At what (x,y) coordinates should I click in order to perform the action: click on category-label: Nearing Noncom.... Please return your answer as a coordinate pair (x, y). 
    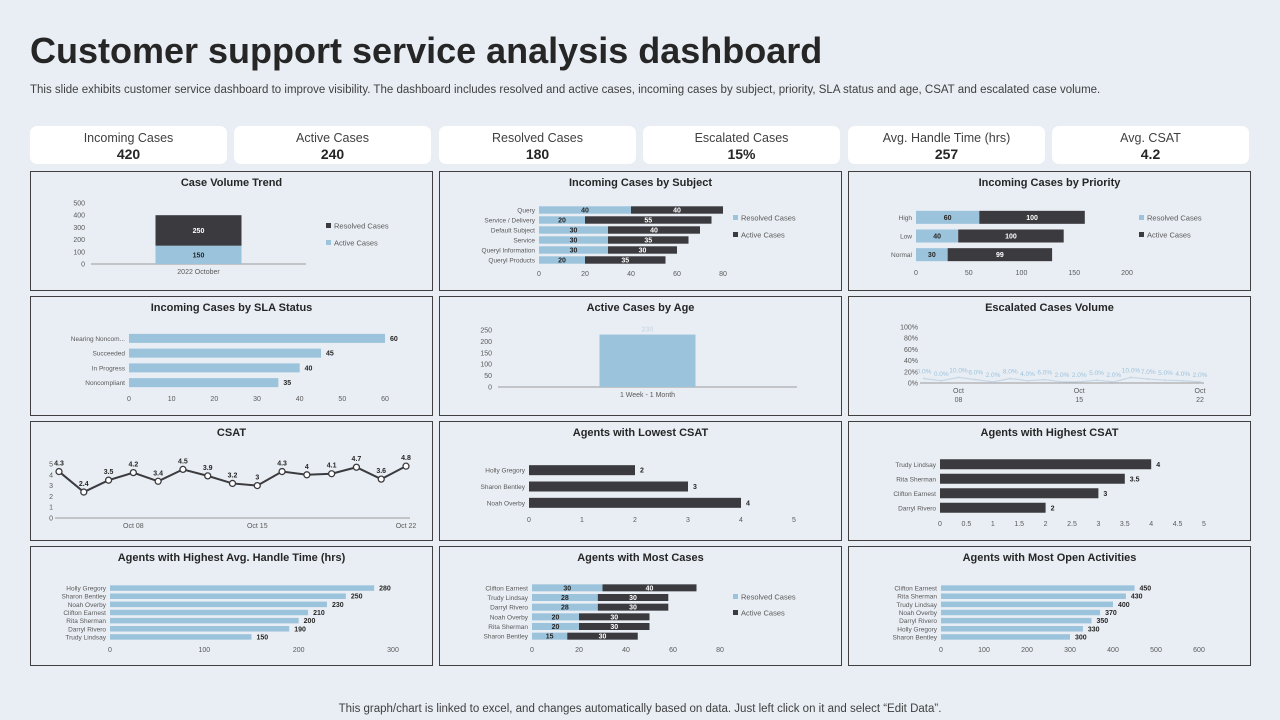
    Looking at the image, I should click on (98, 339).